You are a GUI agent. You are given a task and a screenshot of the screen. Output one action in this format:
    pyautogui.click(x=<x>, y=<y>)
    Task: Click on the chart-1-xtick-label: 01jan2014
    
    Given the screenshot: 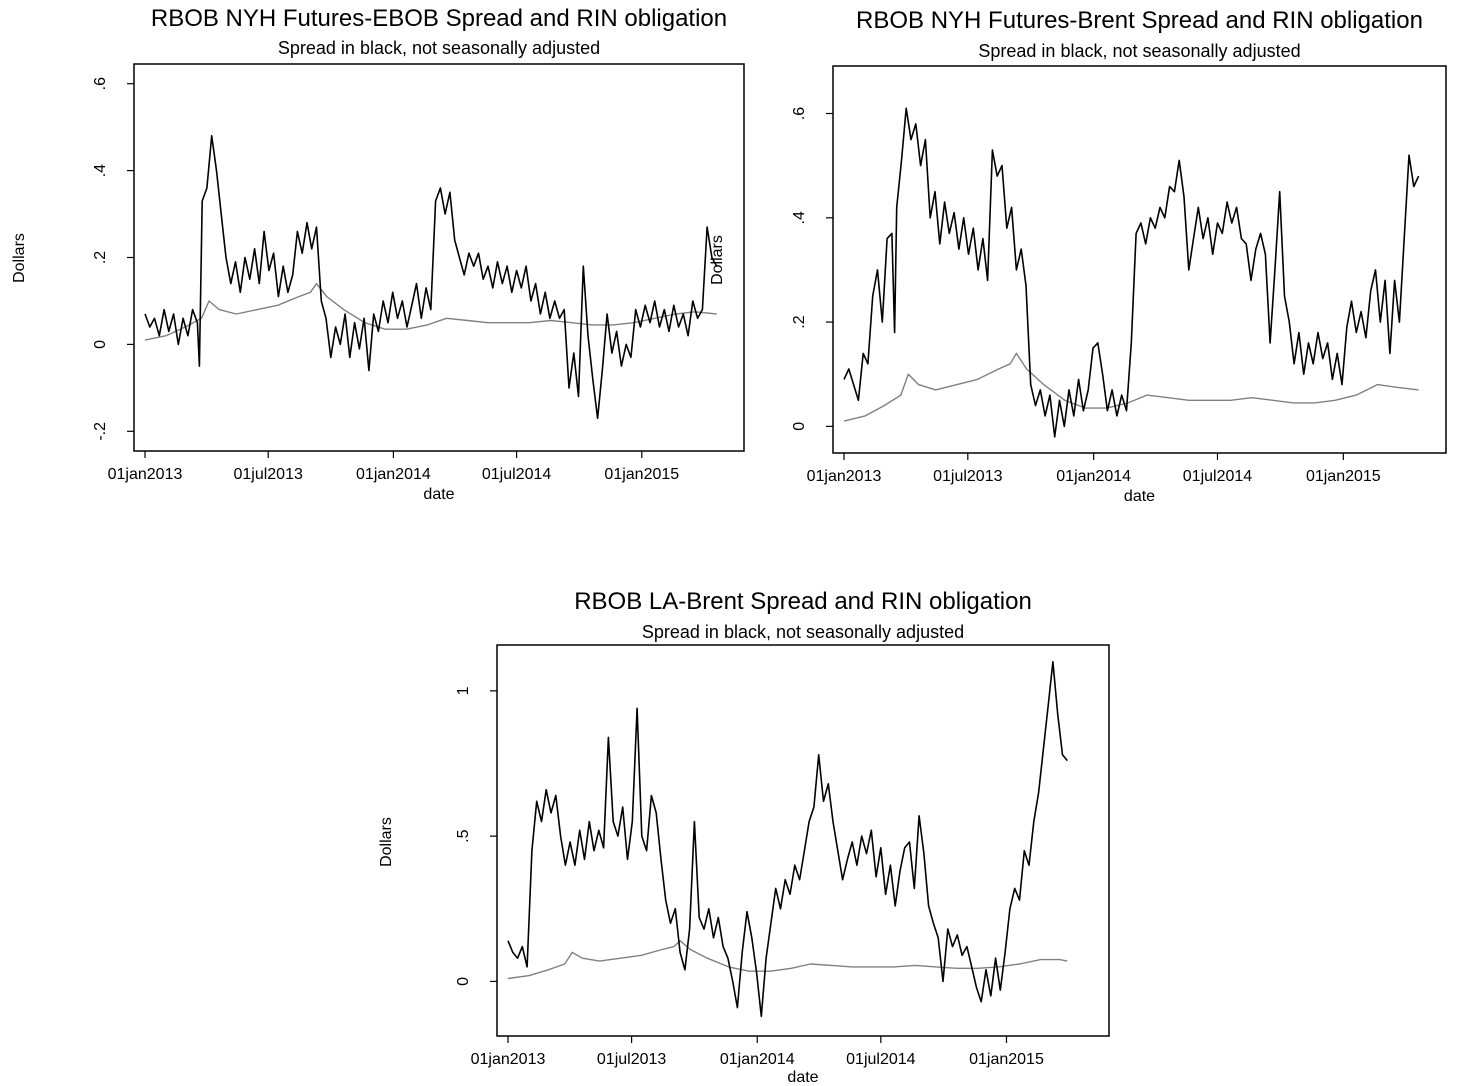 What is the action you would take?
    pyautogui.click(x=393, y=474)
    